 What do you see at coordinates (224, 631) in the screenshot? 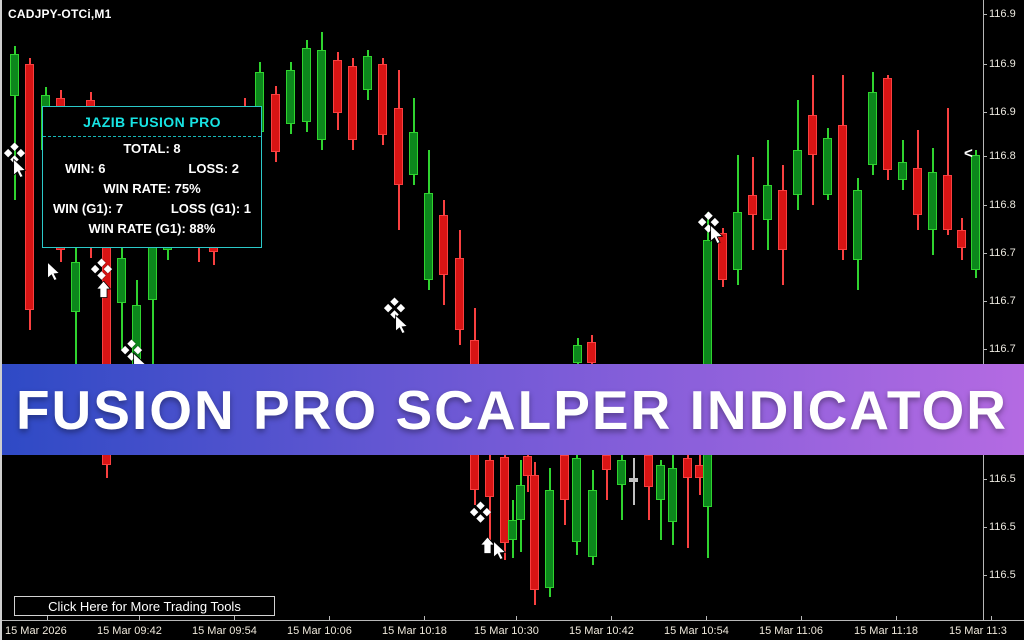
I see `time-axis-label: 15 Mar 09:54` at bounding box center [224, 631].